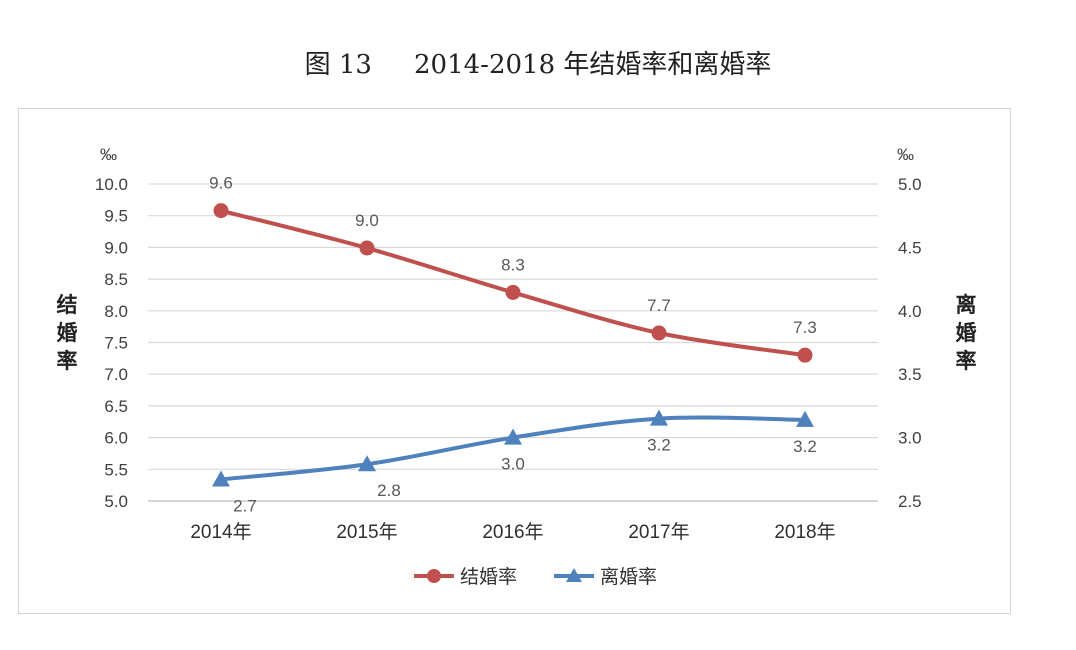  Describe the element at coordinates (659, 305) in the screenshot. I see `data-label-marriage: 7.7` at that location.